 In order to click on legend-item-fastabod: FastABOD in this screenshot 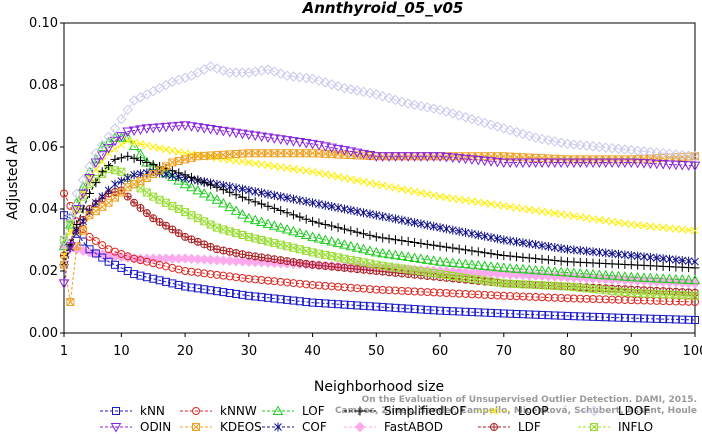, I will do `click(393, 427)`.